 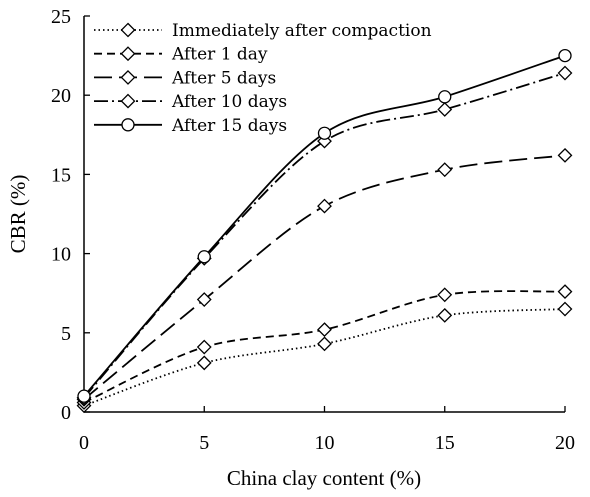 What do you see at coordinates (445, 443) in the screenshot?
I see `x-tick-label: 15` at bounding box center [445, 443].